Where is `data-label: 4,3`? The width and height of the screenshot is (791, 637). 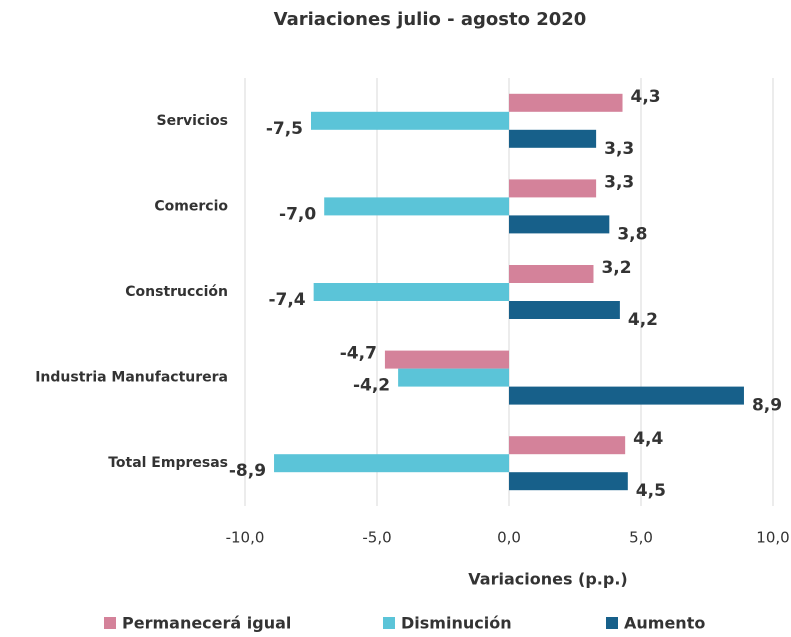
data-label: 4,3 is located at coordinates (646, 97).